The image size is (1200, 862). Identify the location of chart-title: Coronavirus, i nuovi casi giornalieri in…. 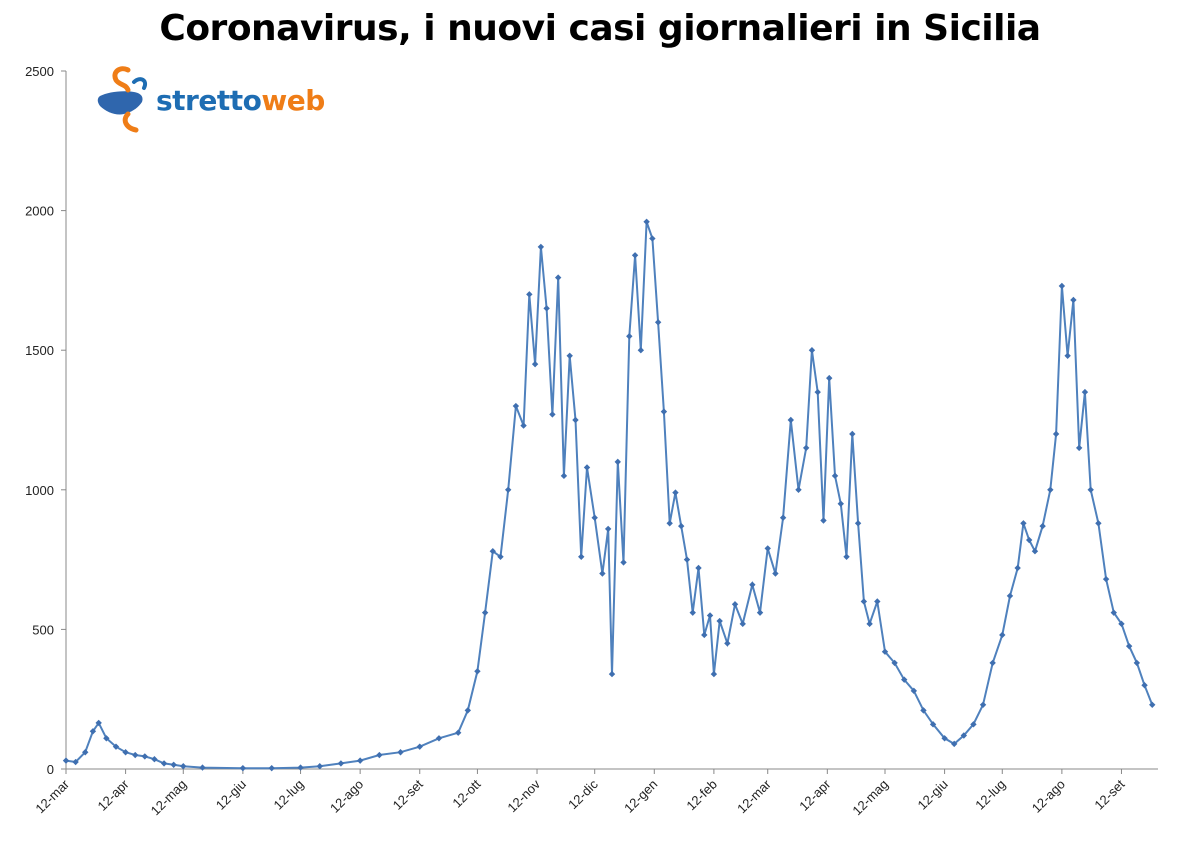
(600, 28).